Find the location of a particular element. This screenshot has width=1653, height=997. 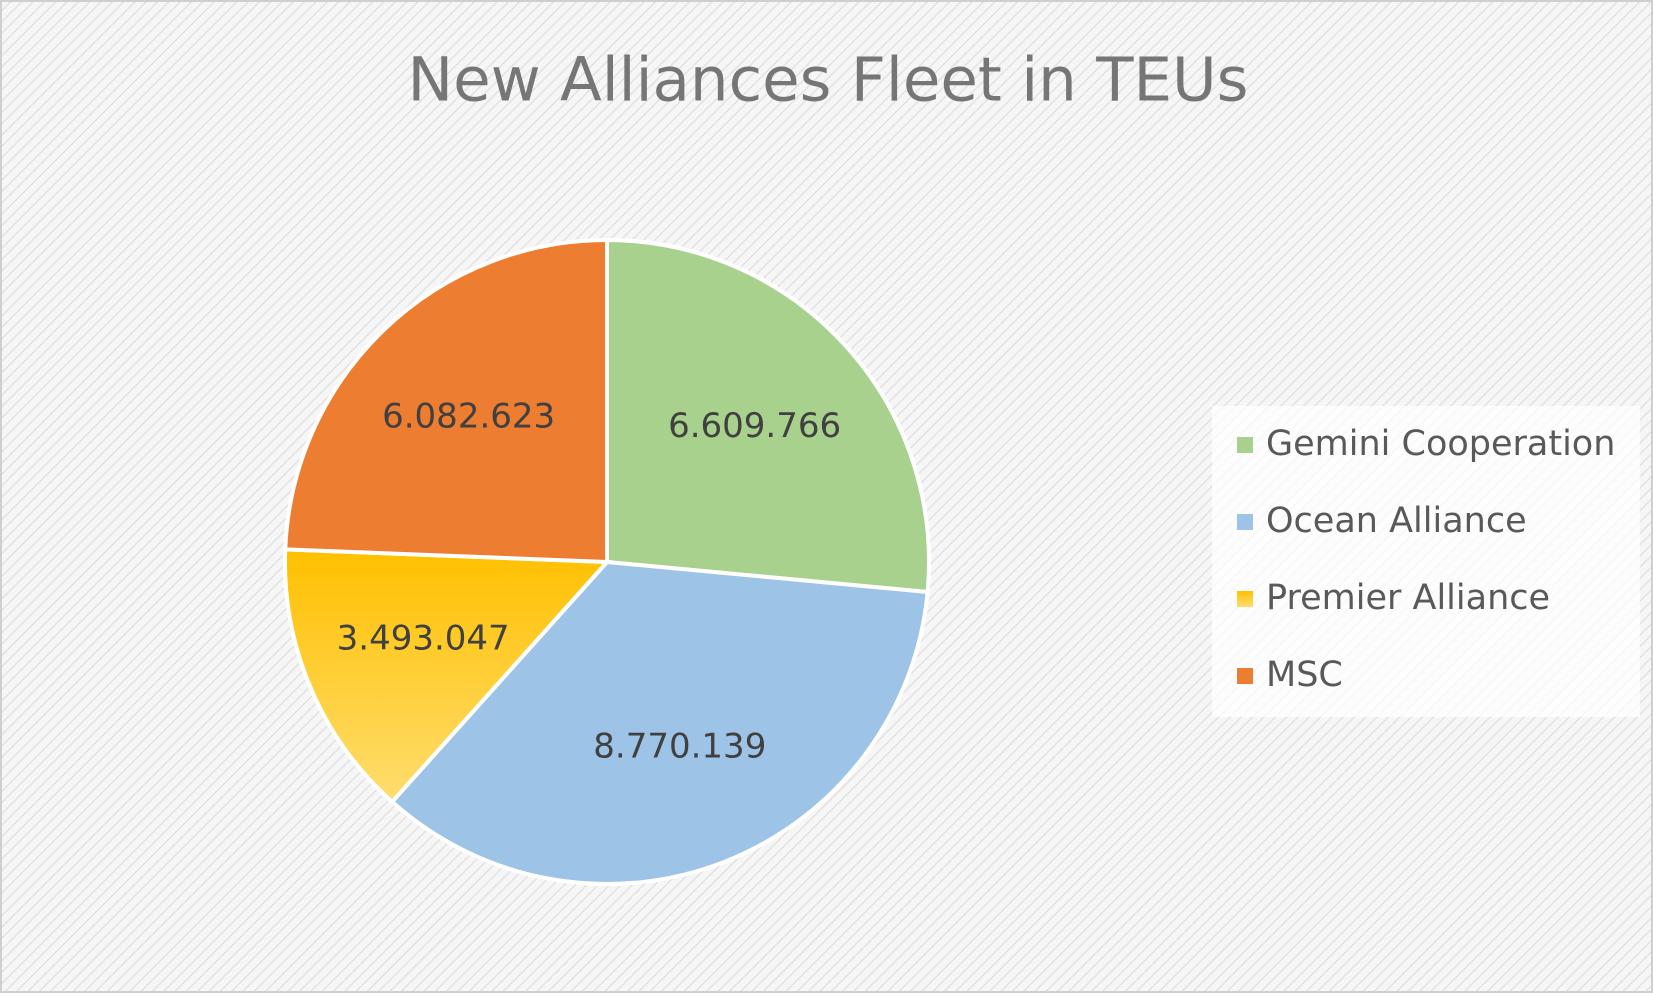

legend-label: Gemini Cooperation is located at coordinates (1440, 444).